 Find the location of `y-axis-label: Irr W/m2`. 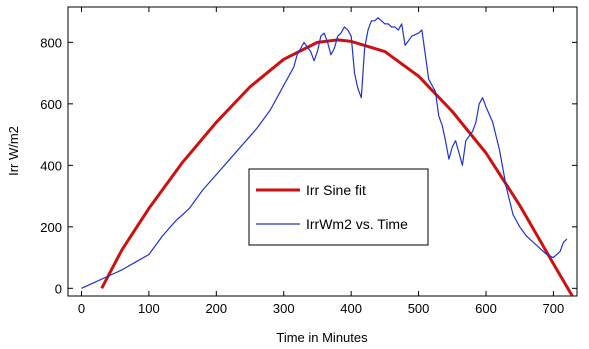

y-axis-label: Irr W/m2 is located at coordinates (13, 151).